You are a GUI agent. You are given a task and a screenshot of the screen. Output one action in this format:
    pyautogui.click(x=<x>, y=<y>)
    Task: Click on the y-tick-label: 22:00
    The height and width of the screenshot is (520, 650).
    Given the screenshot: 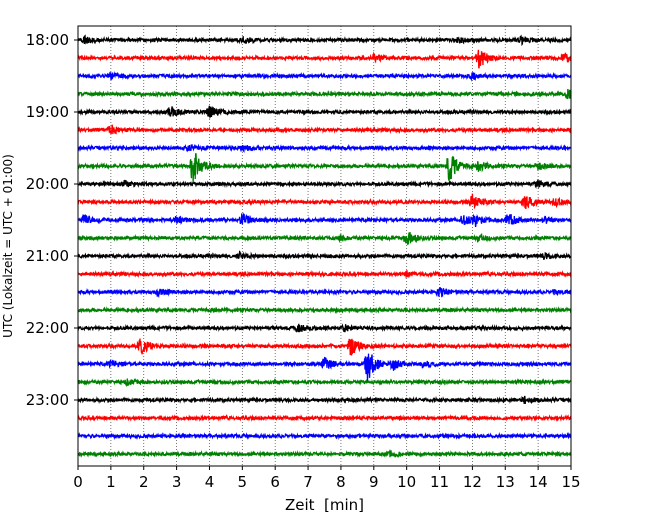 What is the action you would take?
    pyautogui.click(x=47, y=328)
    